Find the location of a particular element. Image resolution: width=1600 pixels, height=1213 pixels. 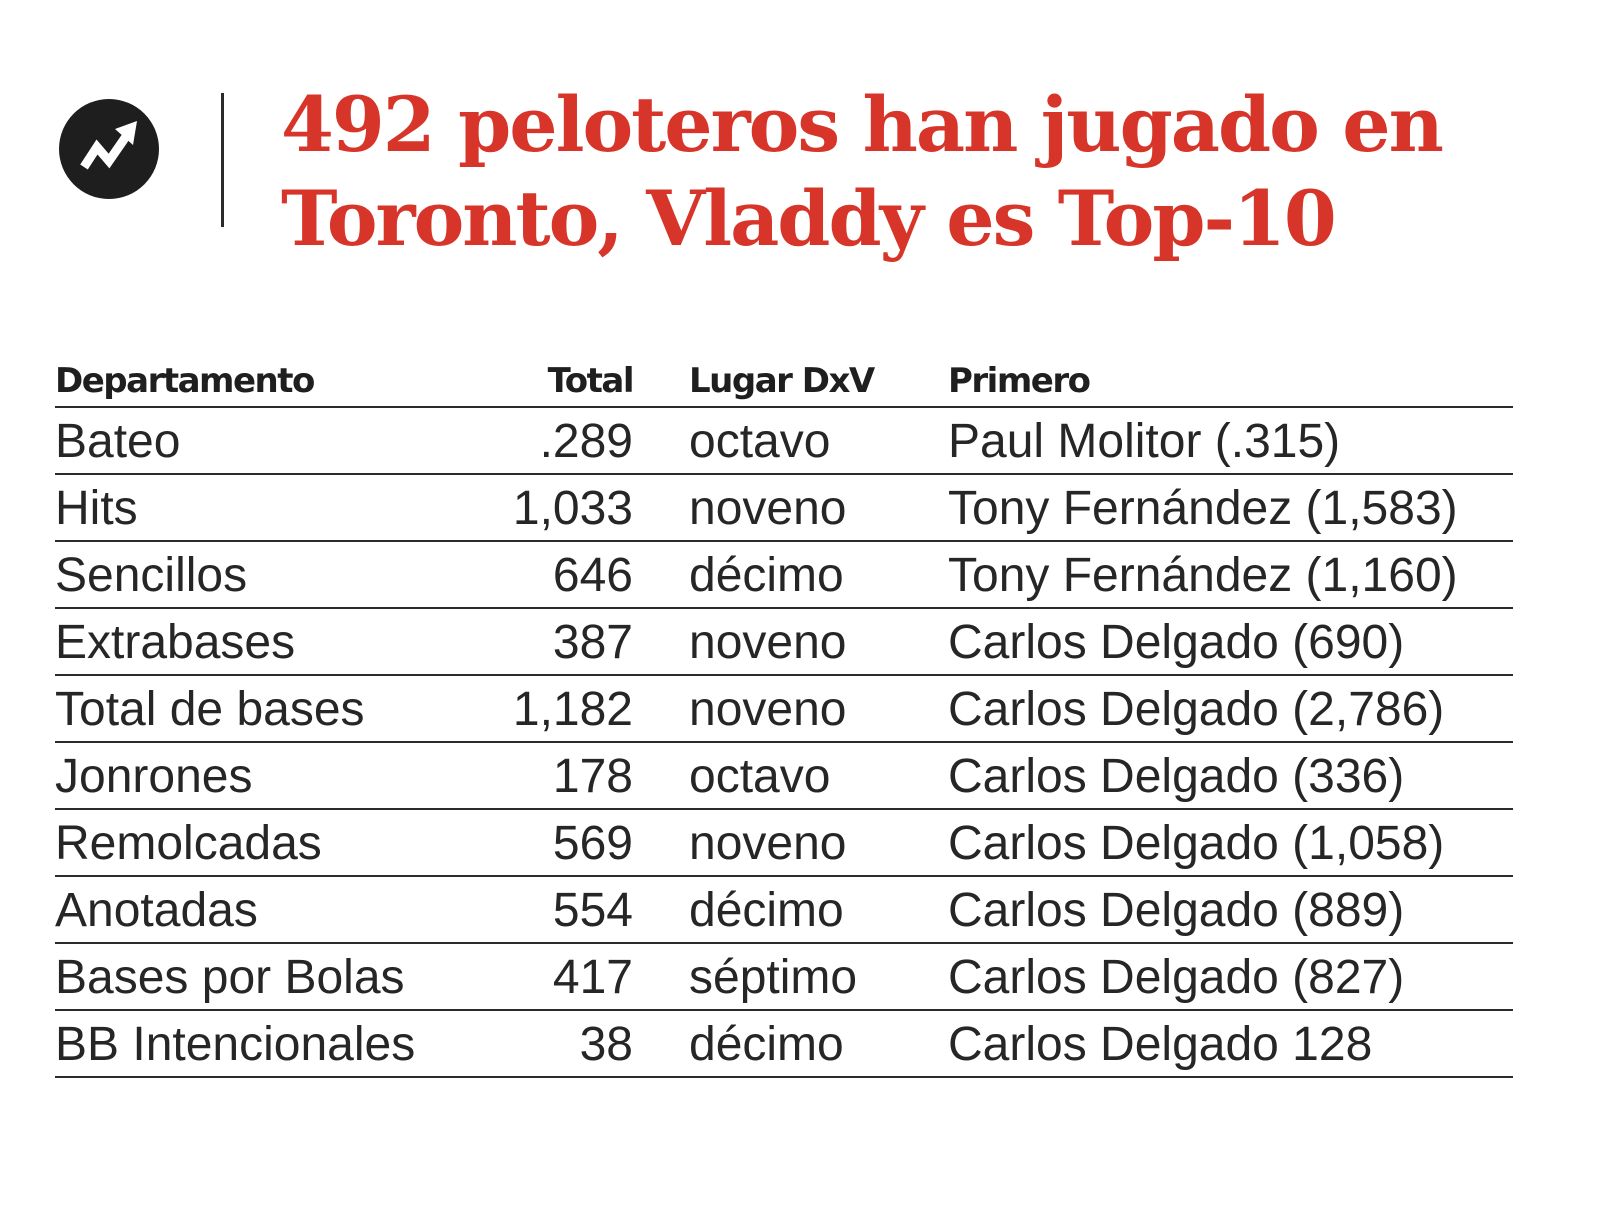

cell-departamento: Bateo is located at coordinates (118, 441).